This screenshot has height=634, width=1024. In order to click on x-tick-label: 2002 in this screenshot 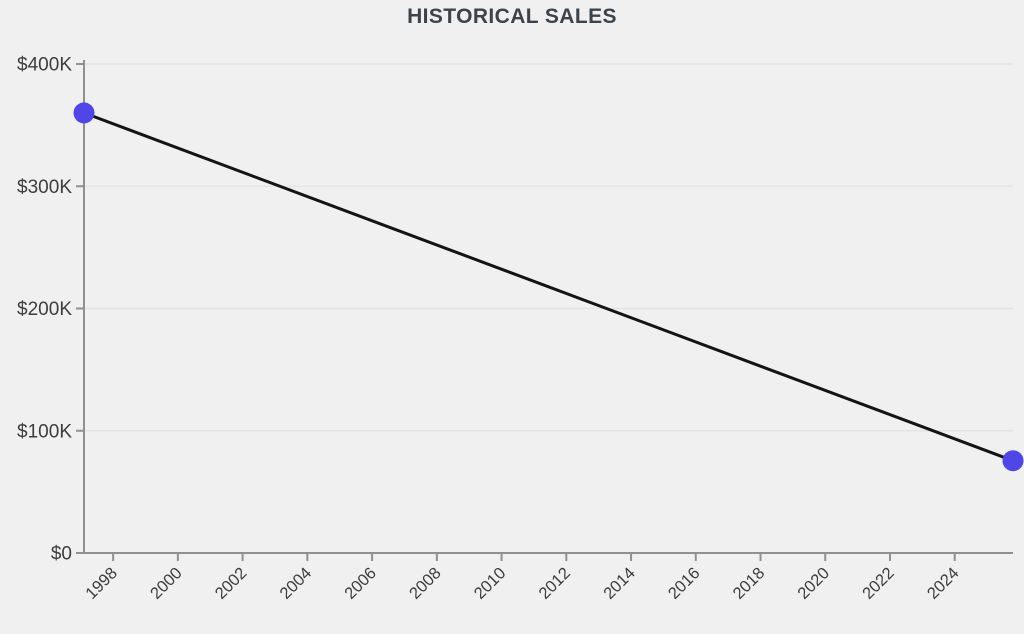, I will do `click(231, 583)`.